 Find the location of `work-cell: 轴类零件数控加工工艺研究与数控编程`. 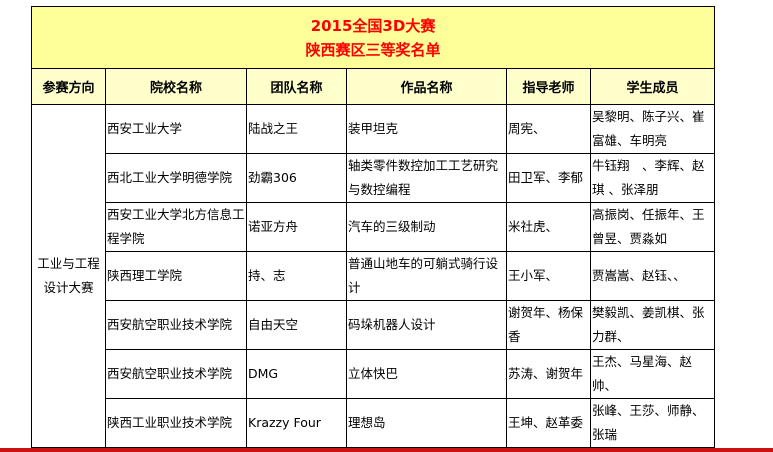

work-cell: 轴类零件数控加工工艺研究与数控编程 is located at coordinates (426, 178).